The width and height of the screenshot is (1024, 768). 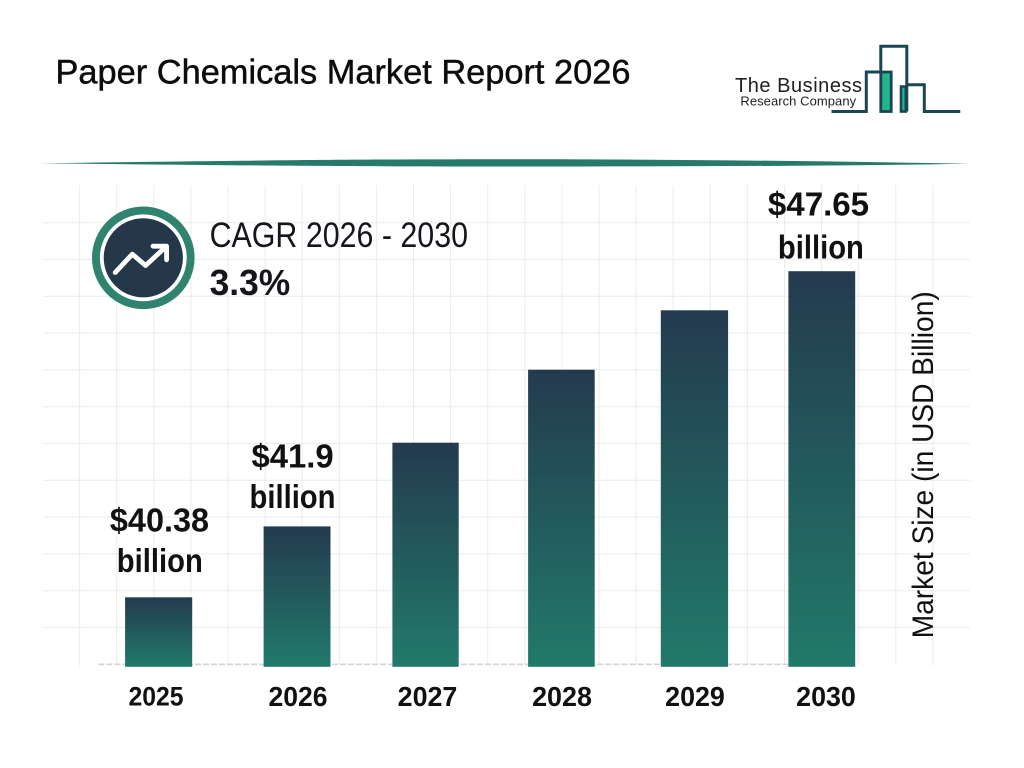 What do you see at coordinates (826, 696) in the screenshot?
I see `svg-text: 2030` at bounding box center [826, 696].